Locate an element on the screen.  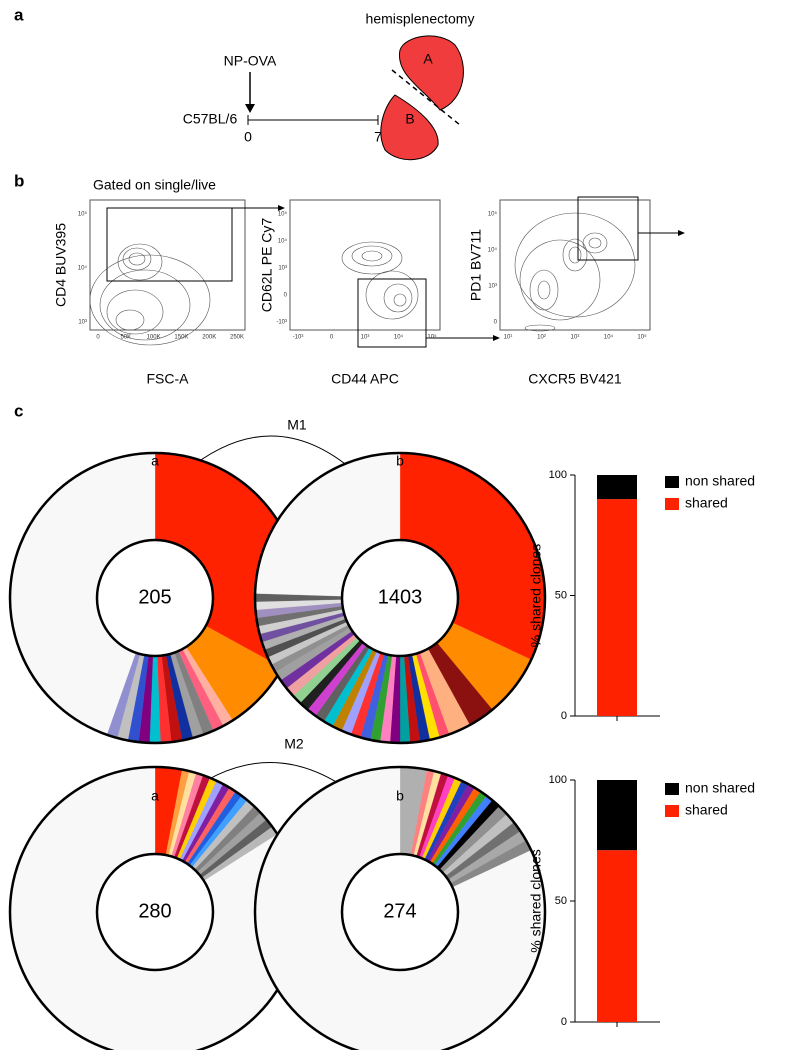
gate-label: Gated on single/live is located at coordinates (154, 185).